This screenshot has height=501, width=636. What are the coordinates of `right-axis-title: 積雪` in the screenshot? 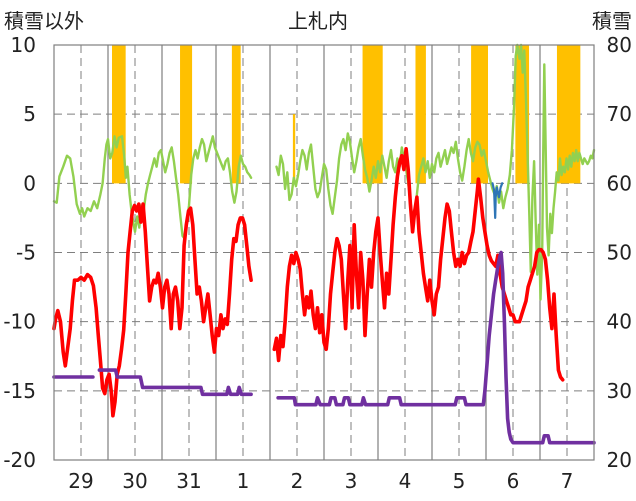 It's located at (612, 21).